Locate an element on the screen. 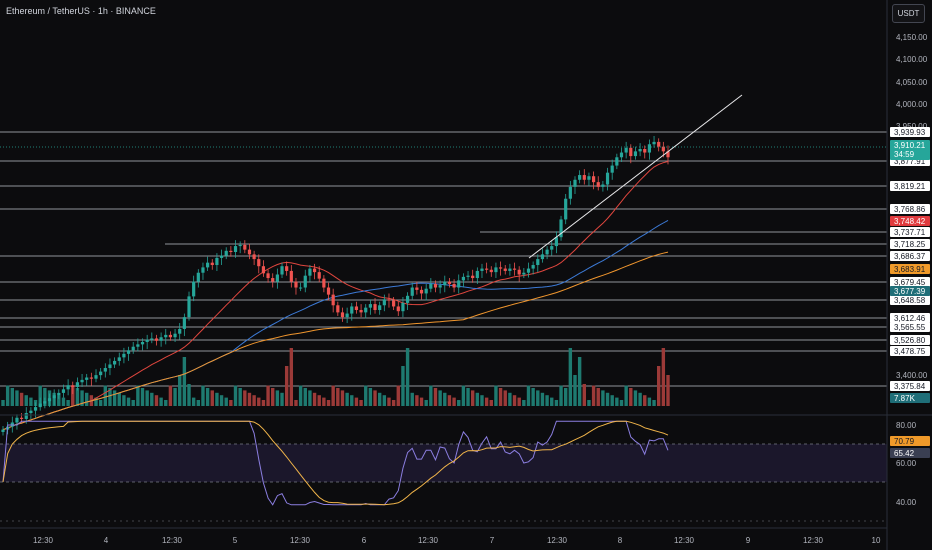 This screenshot has width=932, height=550. level-tag-label: 3,768.86 is located at coordinates (910, 209).